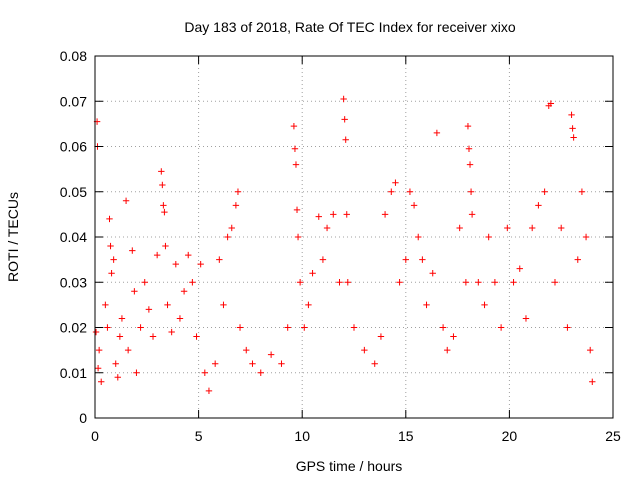  I want to click on y-tick-label: 0.03, so click(73, 282).